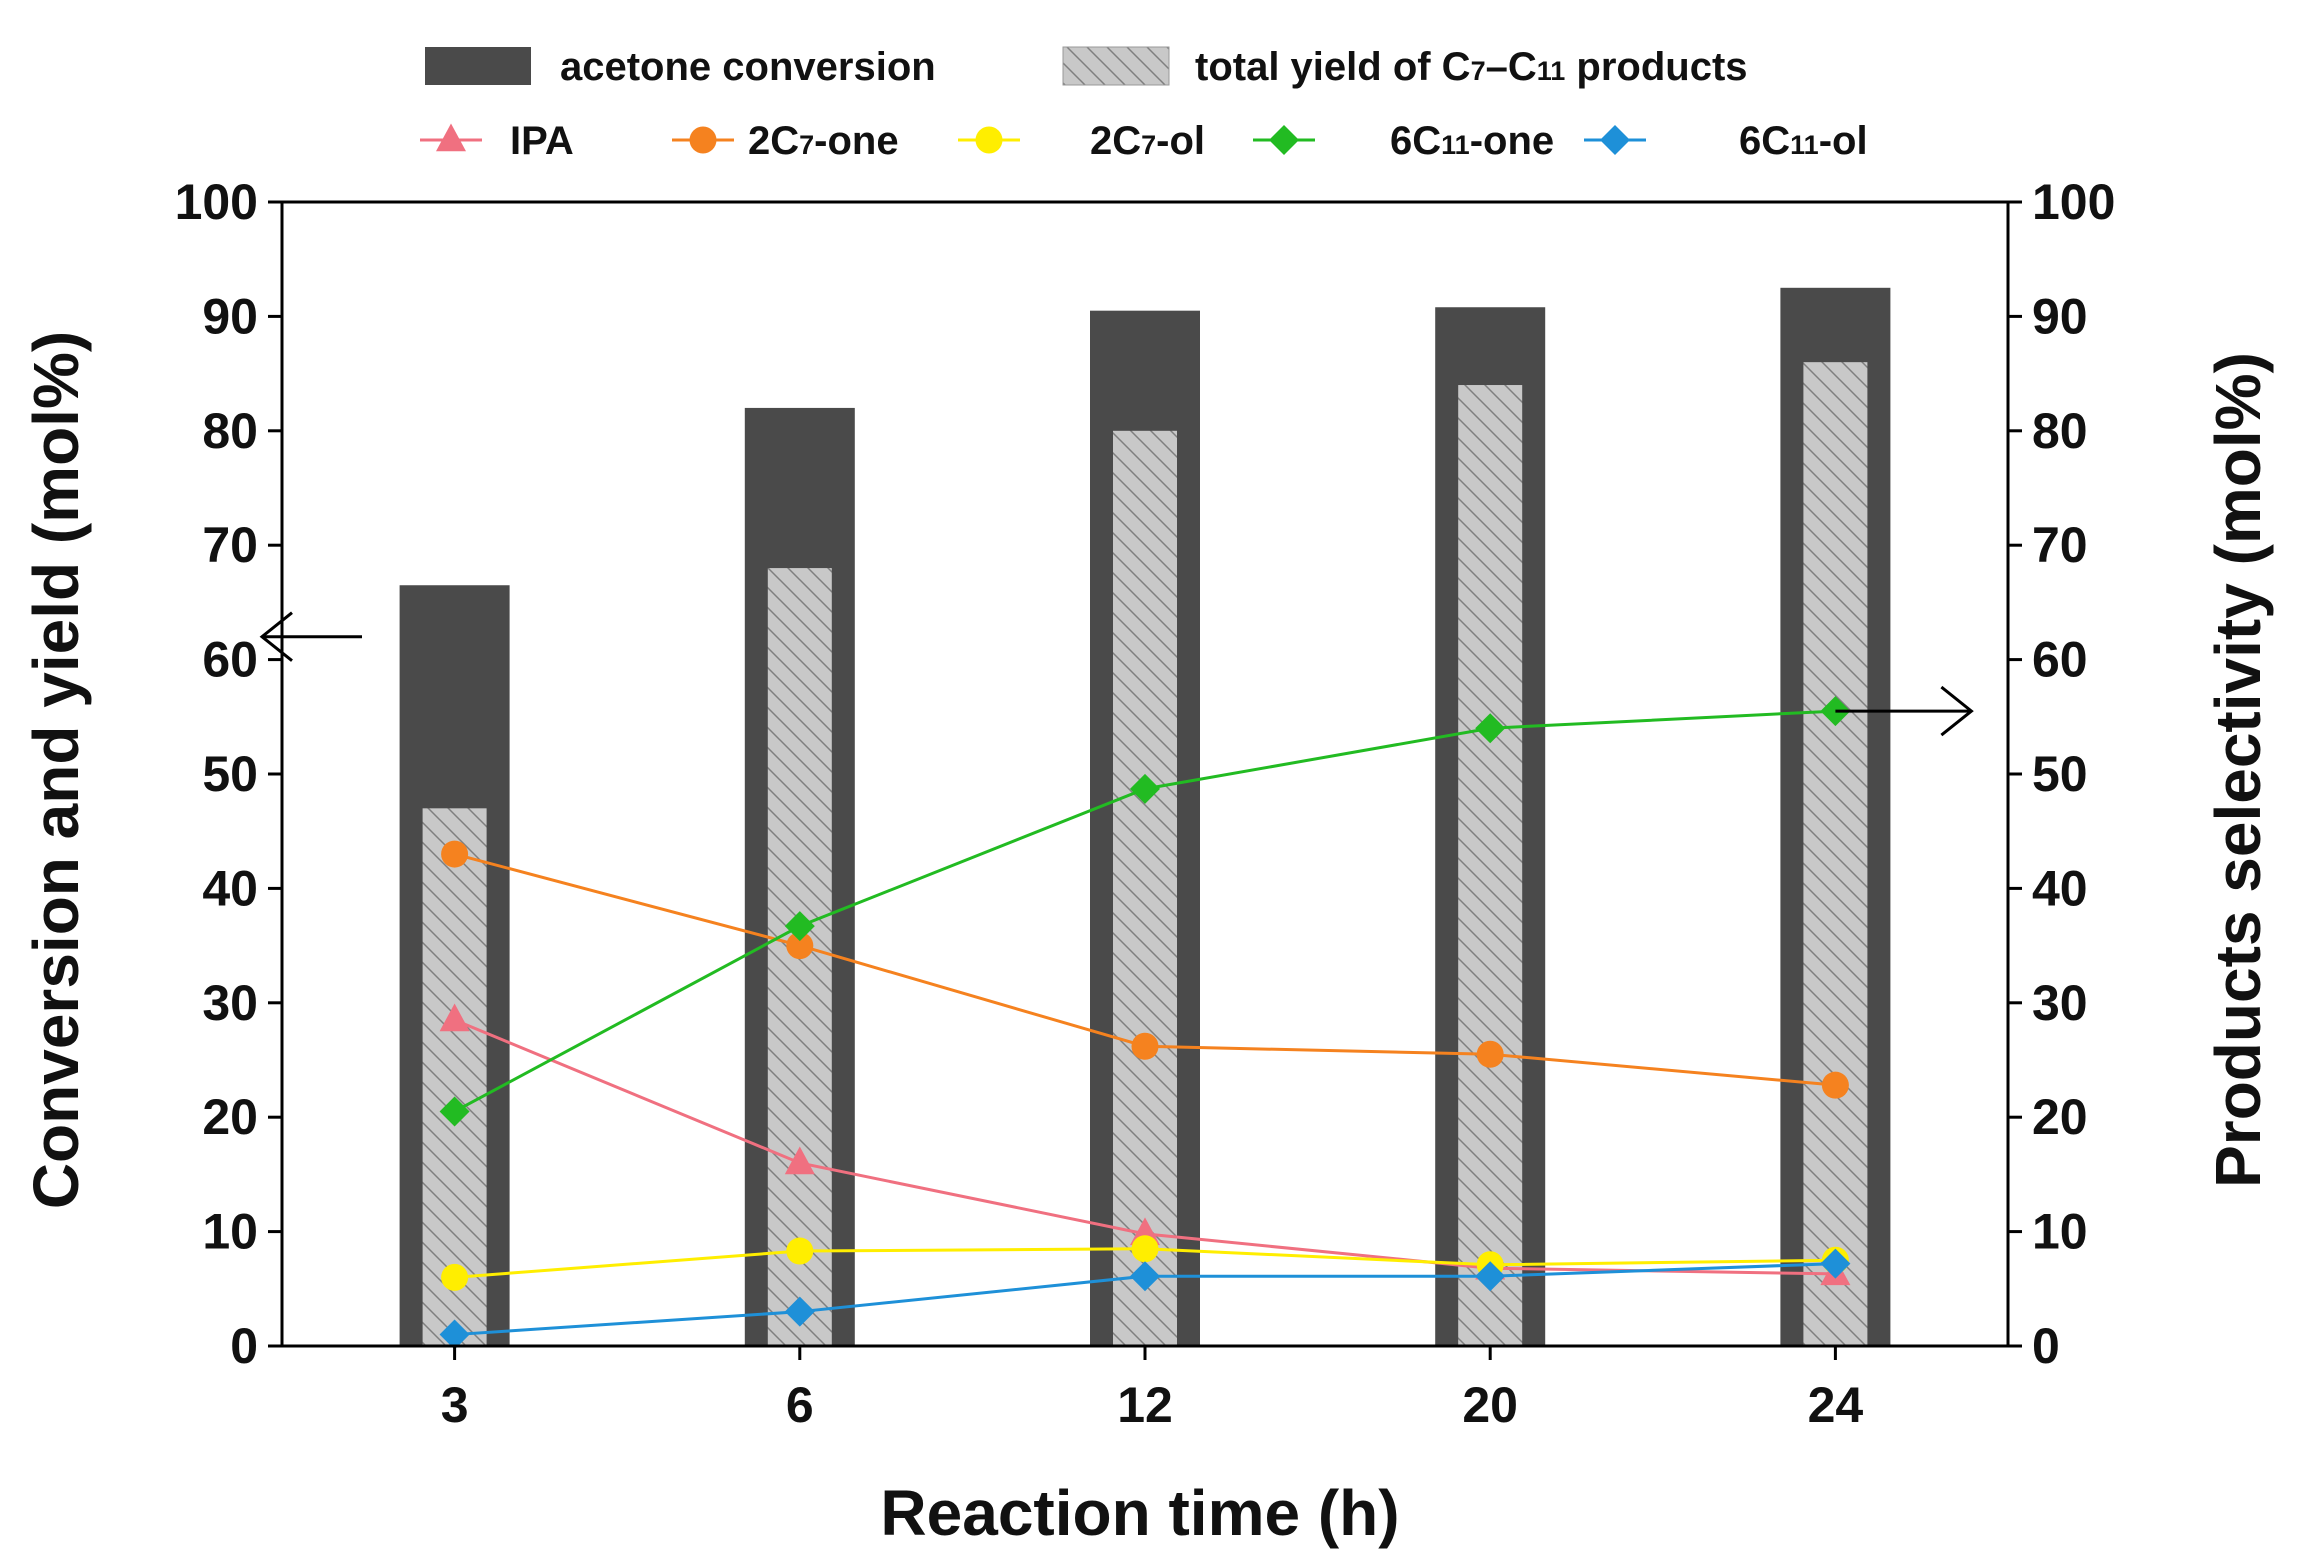 The height and width of the screenshot is (1567, 2302). I want to click on x-tick-label: 6, so click(800, 1405).